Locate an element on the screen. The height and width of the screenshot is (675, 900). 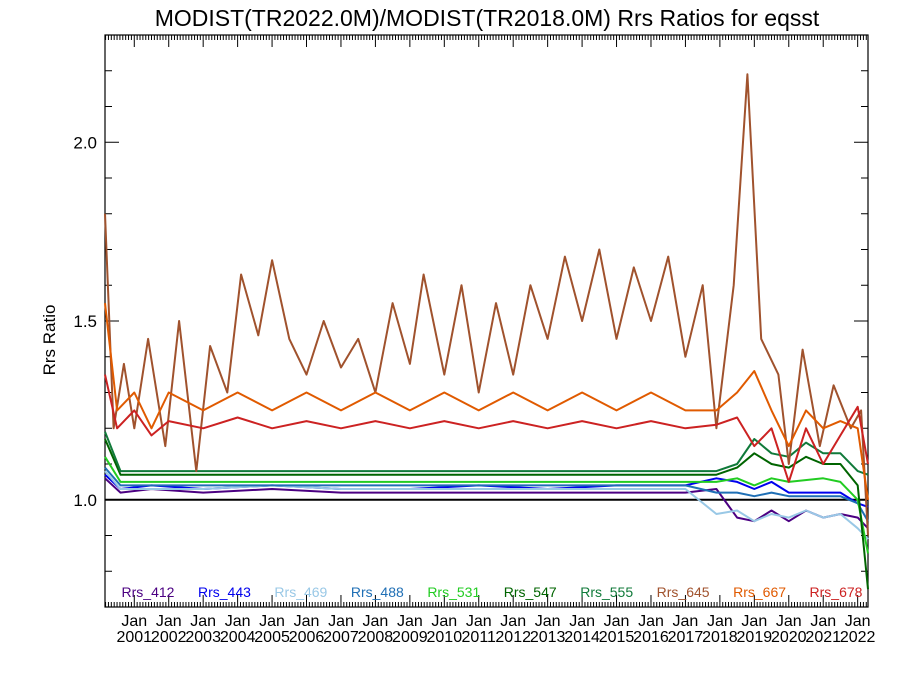
x-tick-label-year: 2015 is located at coordinates (617, 637).